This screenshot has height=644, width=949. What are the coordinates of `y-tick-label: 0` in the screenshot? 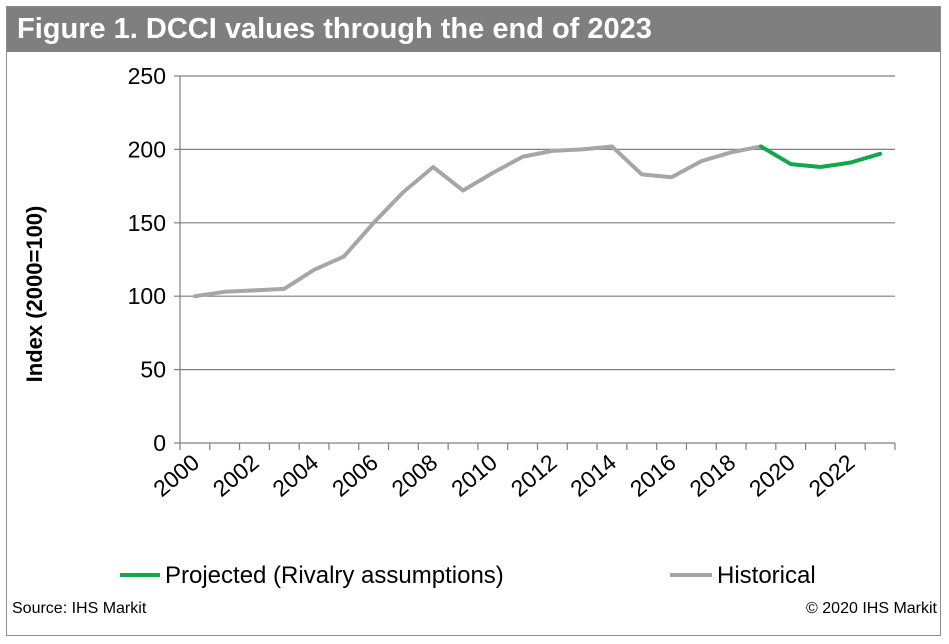 It's located at (159, 443).